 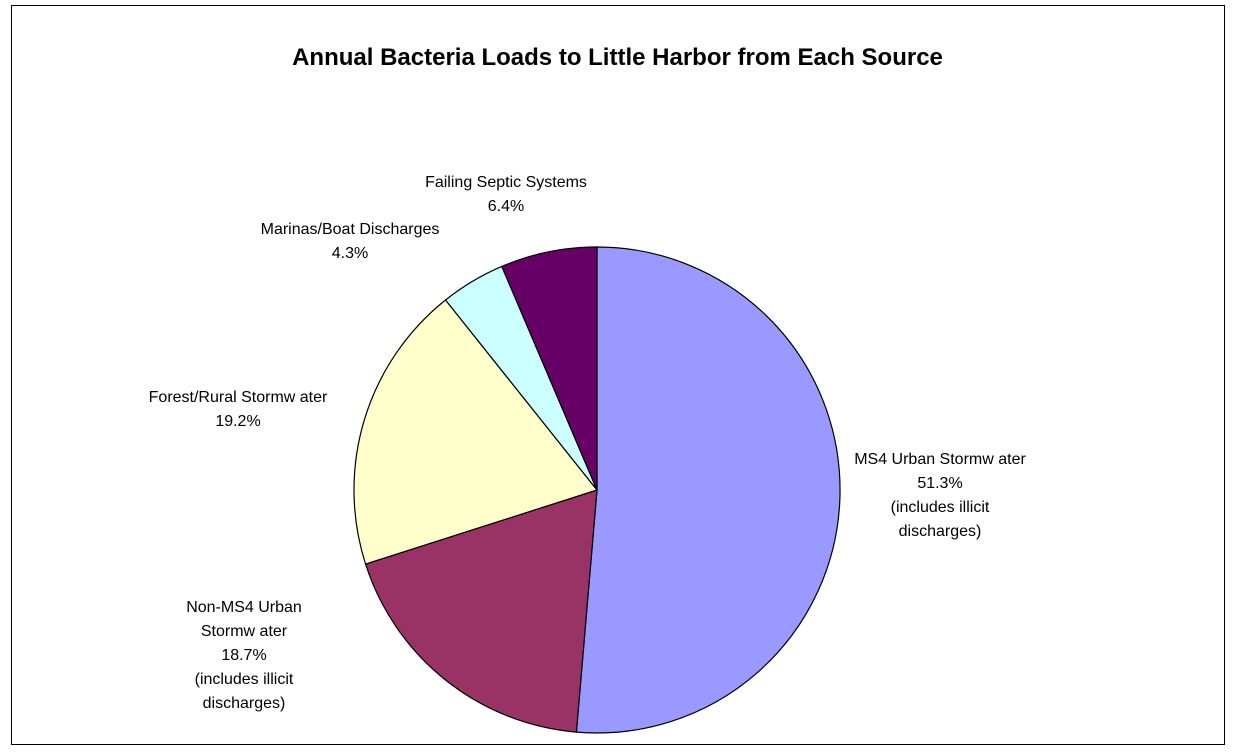 What do you see at coordinates (238, 410) in the screenshot?
I see `slice-label-forest-rural-stormwater: Forest/Rural Stormw ater 19.2%` at bounding box center [238, 410].